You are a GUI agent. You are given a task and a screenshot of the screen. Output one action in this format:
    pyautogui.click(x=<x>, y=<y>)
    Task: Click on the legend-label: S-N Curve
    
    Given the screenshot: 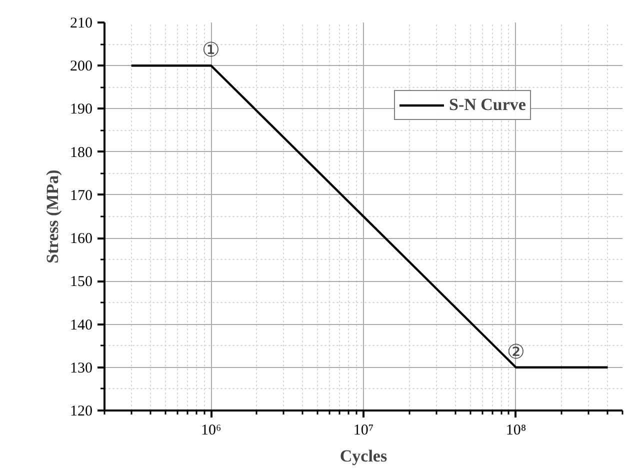 What is the action you would take?
    pyautogui.click(x=487, y=105)
    